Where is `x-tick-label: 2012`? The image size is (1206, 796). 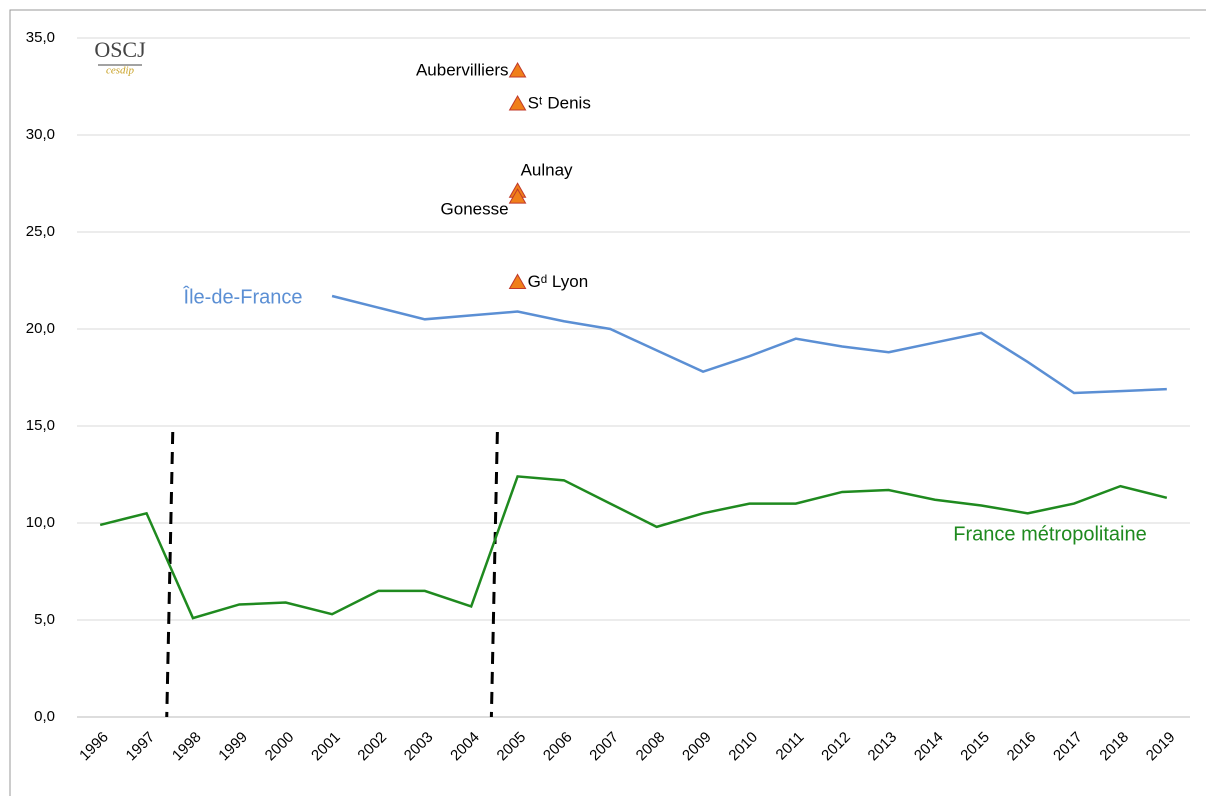
x-tick-label: 2012 is located at coordinates (836, 747).